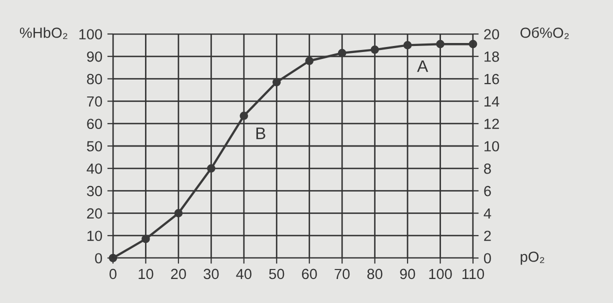 The image size is (613, 303). What do you see at coordinates (408, 274) in the screenshot?
I see `x-tick-label: 90` at bounding box center [408, 274].